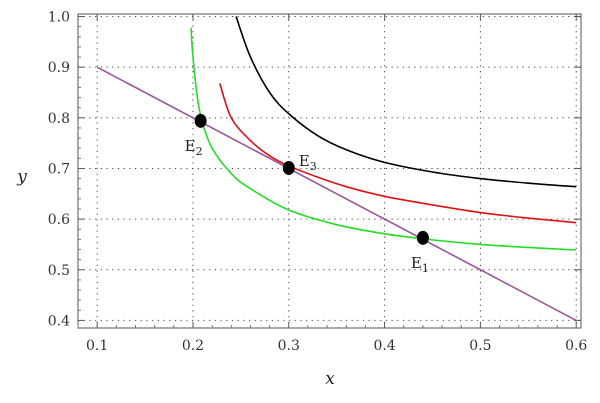  What do you see at coordinates (21, 177) in the screenshot?
I see `y-axis-label: y` at bounding box center [21, 177].